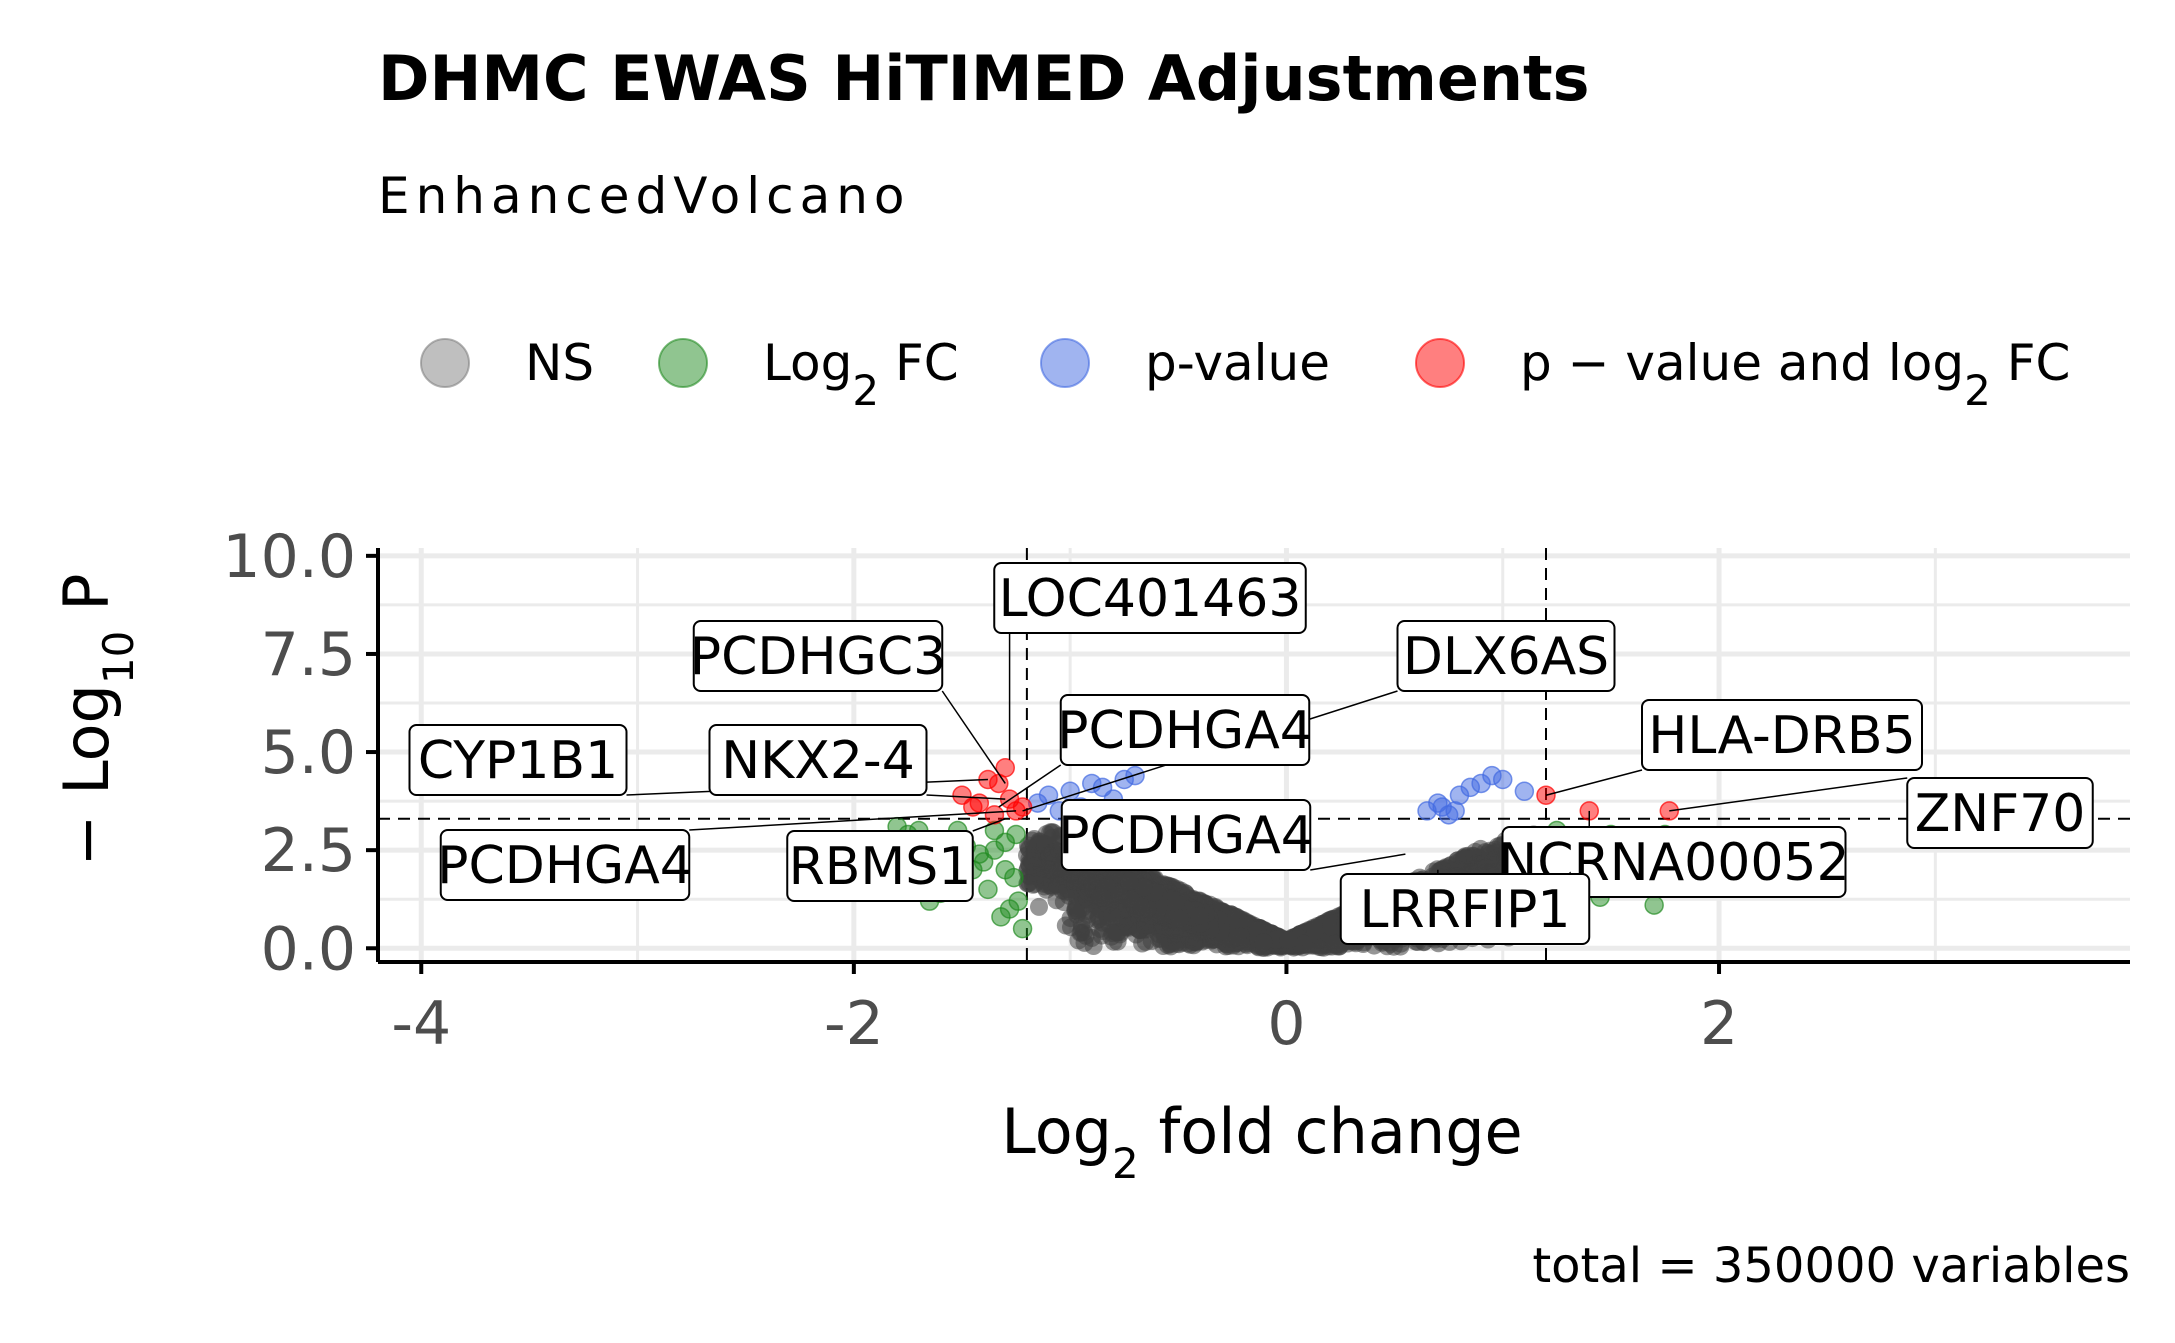 This screenshot has height=1343, width=2175. I want to click on legend-item-pvalue: p-value, so click(1185, 363).